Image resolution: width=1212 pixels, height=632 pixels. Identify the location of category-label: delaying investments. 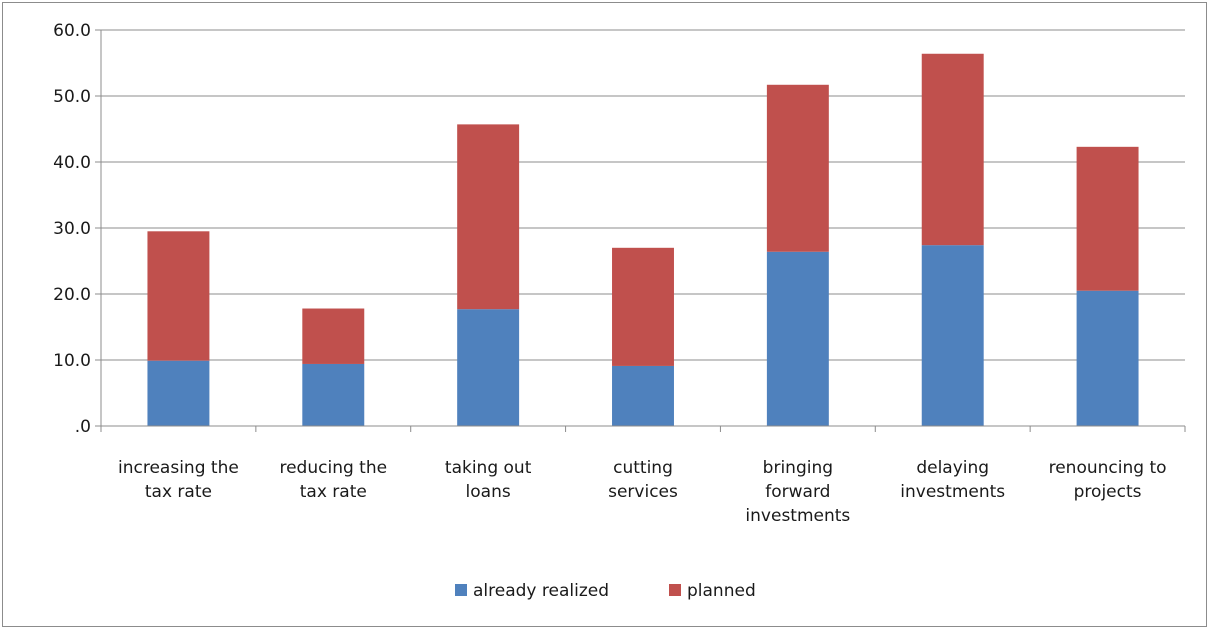
(952, 480).